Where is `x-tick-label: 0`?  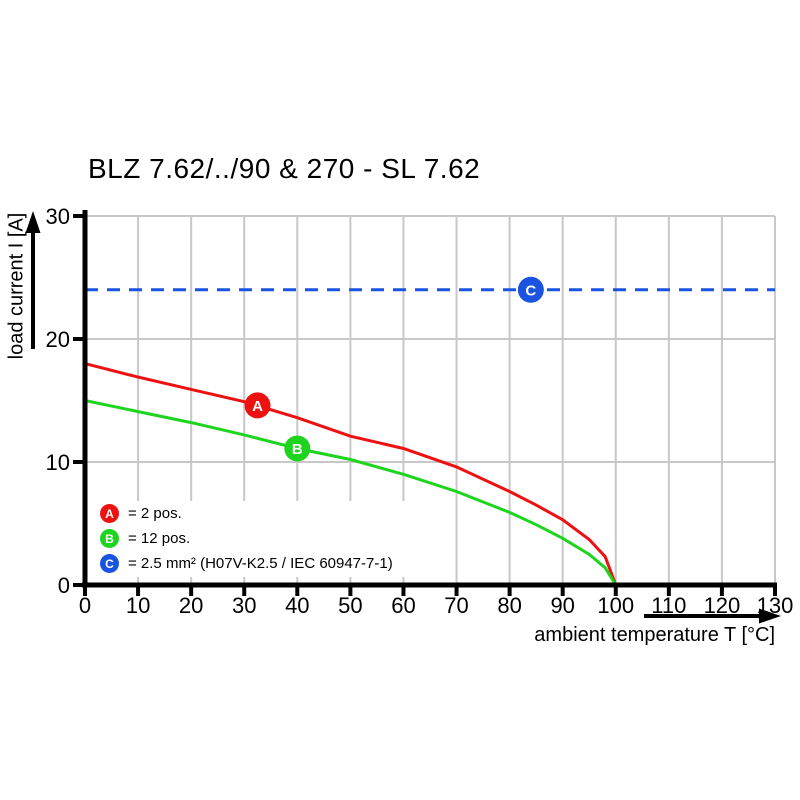 x-tick-label: 0 is located at coordinates (85, 605).